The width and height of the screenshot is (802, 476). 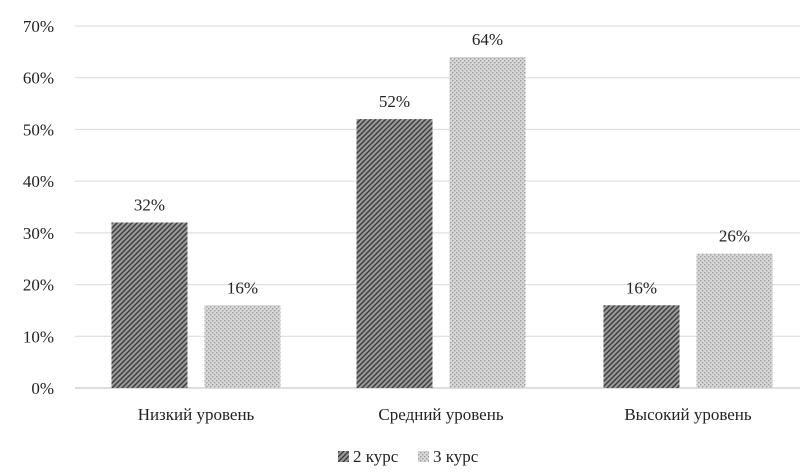 What do you see at coordinates (42, 388) in the screenshot?
I see `y-tick-label: 0%` at bounding box center [42, 388].